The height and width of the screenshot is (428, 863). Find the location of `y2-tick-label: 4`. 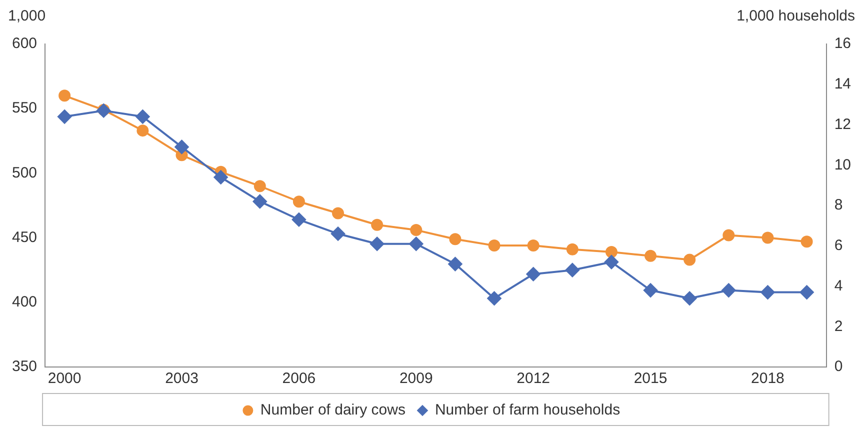

y2-tick-label: 4 is located at coordinates (838, 285).